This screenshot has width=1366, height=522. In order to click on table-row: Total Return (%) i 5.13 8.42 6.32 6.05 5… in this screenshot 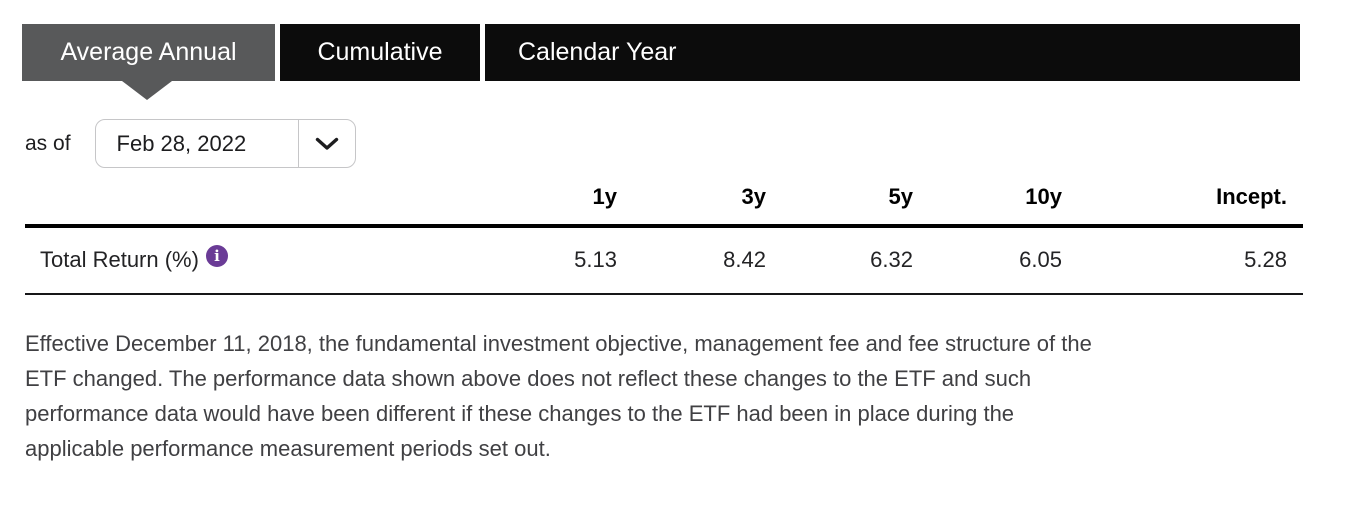, I will do `click(664, 261)`.